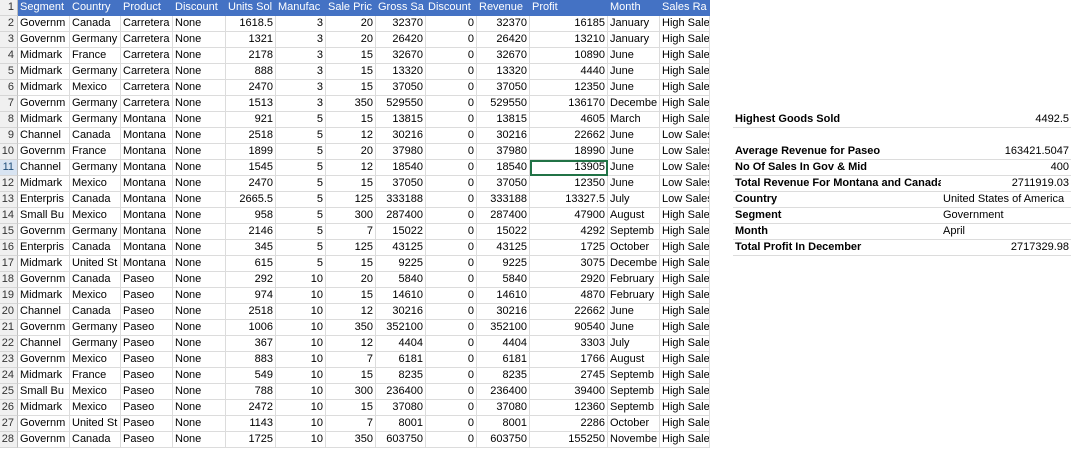 The width and height of the screenshot is (1082, 455). What do you see at coordinates (44, 56) in the screenshot?
I see `cell-segment: Midmark` at bounding box center [44, 56].